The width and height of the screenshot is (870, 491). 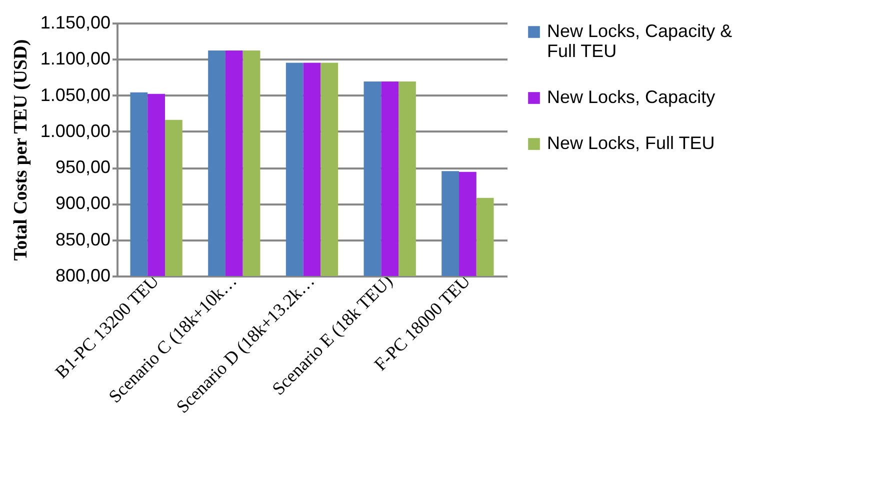 What do you see at coordinates (21, 150) in the screenshot?
I see `y-axis-title: Total Costs per TEU (USD)` at bounding box center [21, 150].